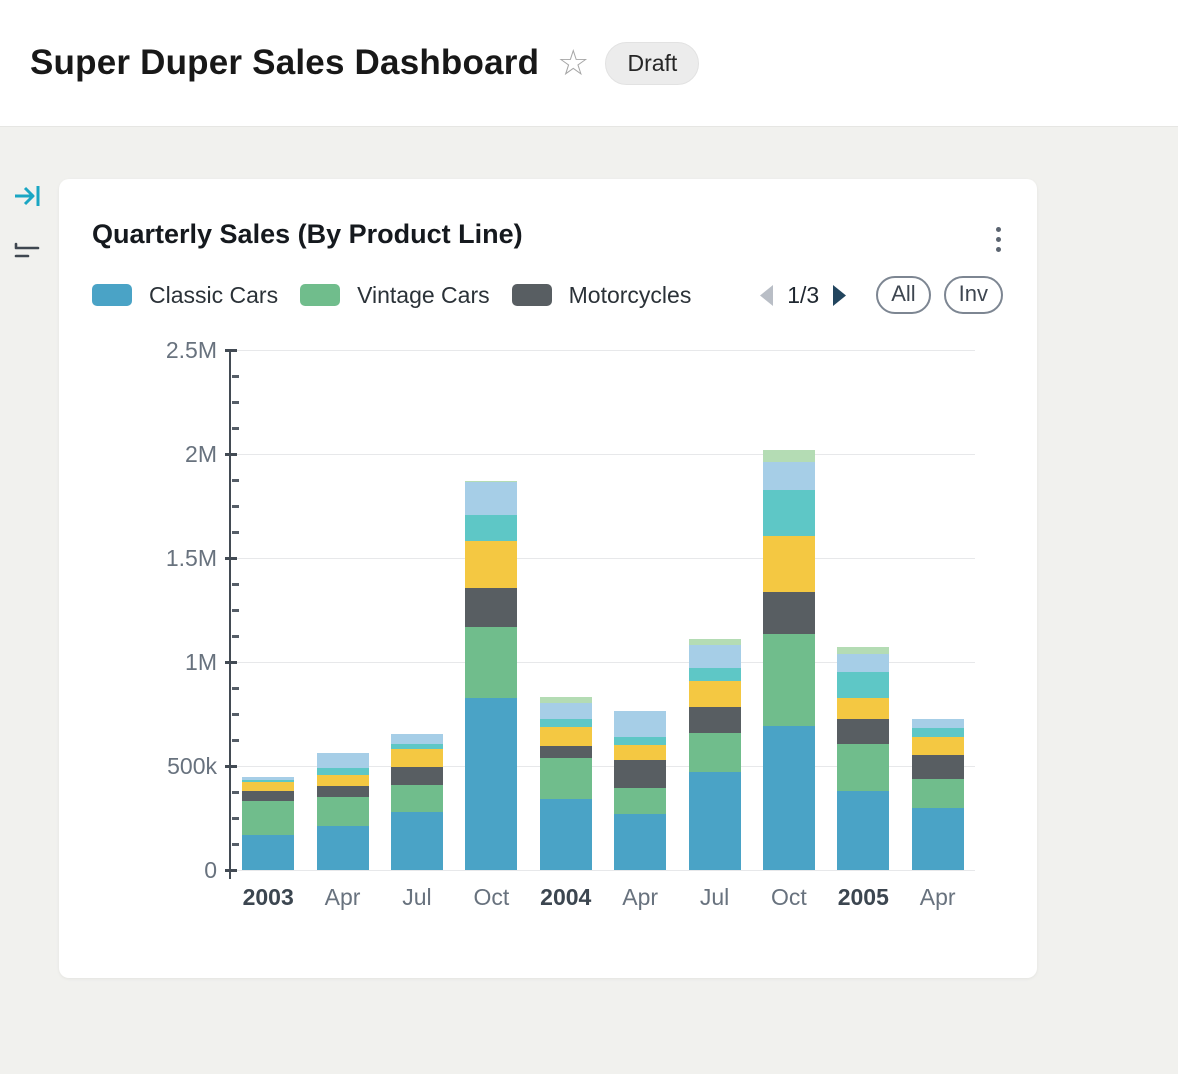 The width and height of the screenshot is (1178, 1074). I want to click on legend-item-vintage-cars: Vintage Cars, so click(395, 295).